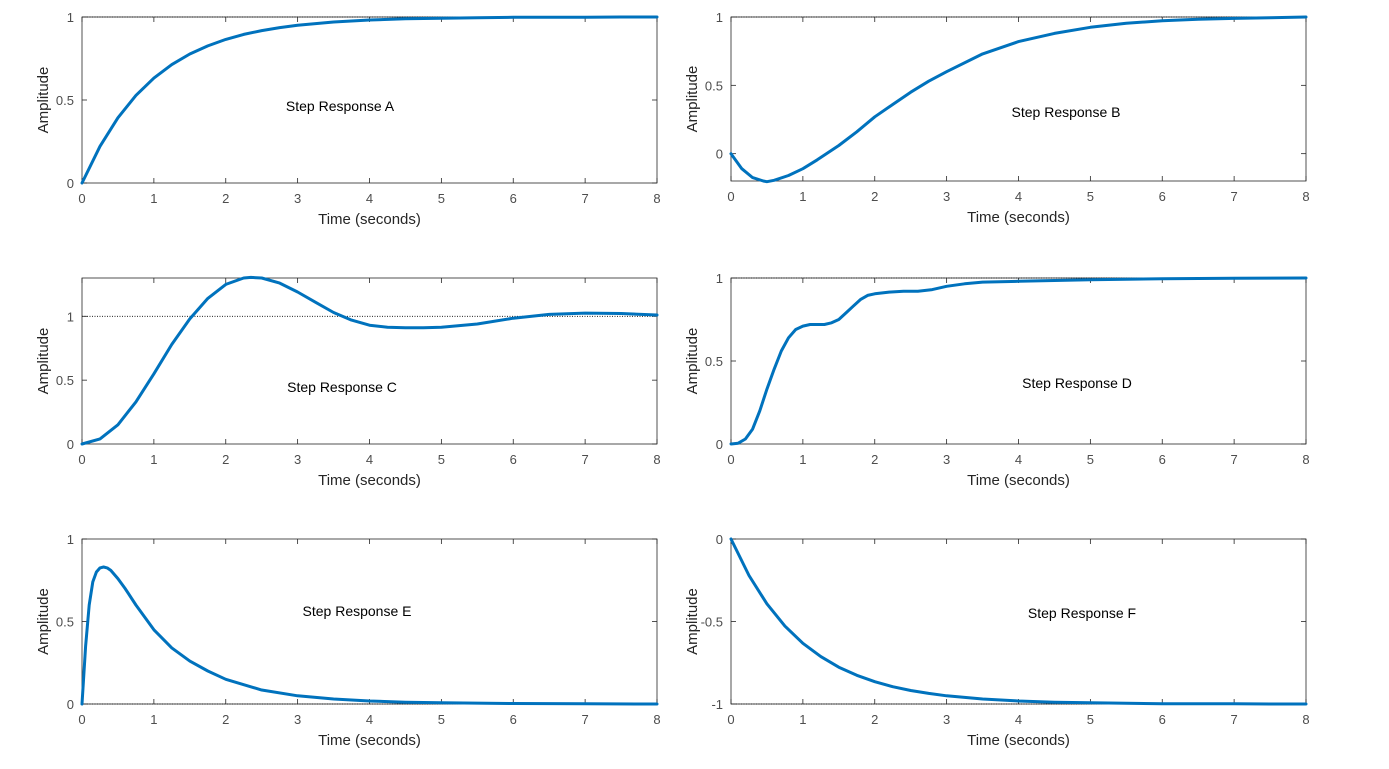 The width and height of the screenshot is (1389, 769). I want to click on chart-annotation: Step Response A, so click(340, 106).